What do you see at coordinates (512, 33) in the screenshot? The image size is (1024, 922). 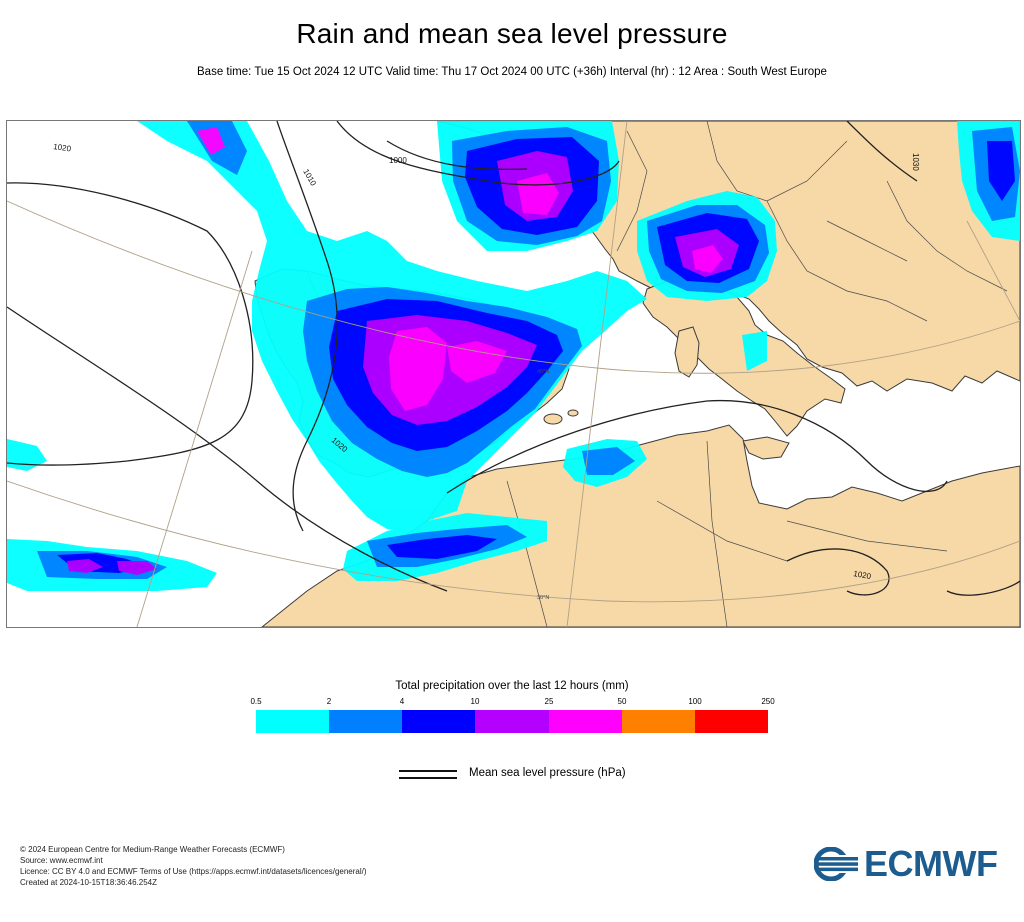 I see `chart-title: Rain and mean sea level pressure` at bounding box center [512, 33].